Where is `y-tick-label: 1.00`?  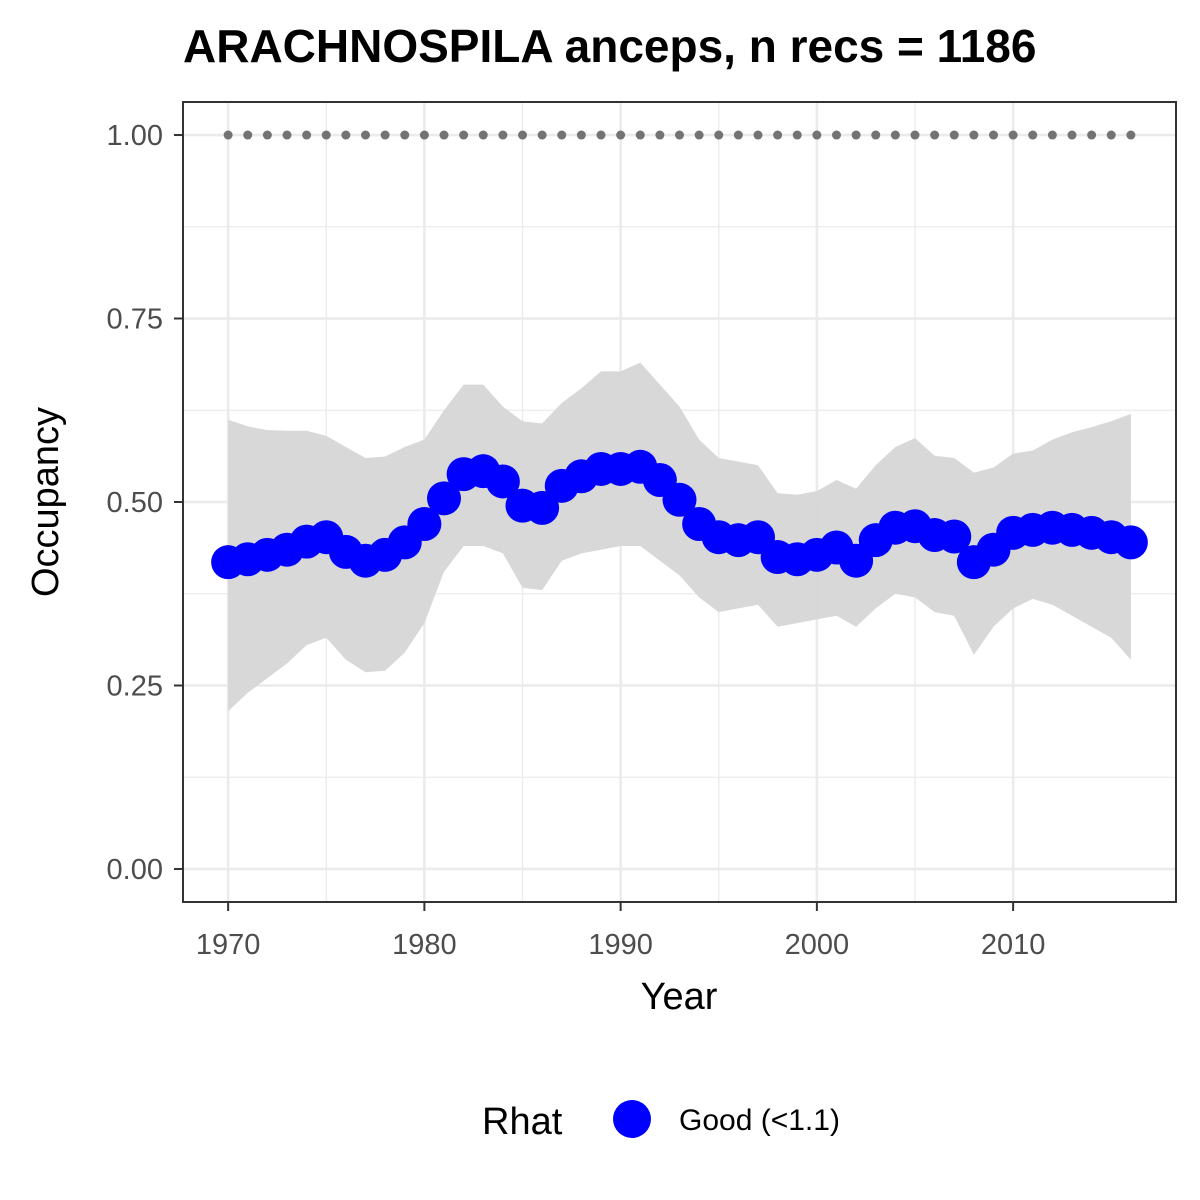 y-tick-label: 1.00 is located at coordinates (135, 136).